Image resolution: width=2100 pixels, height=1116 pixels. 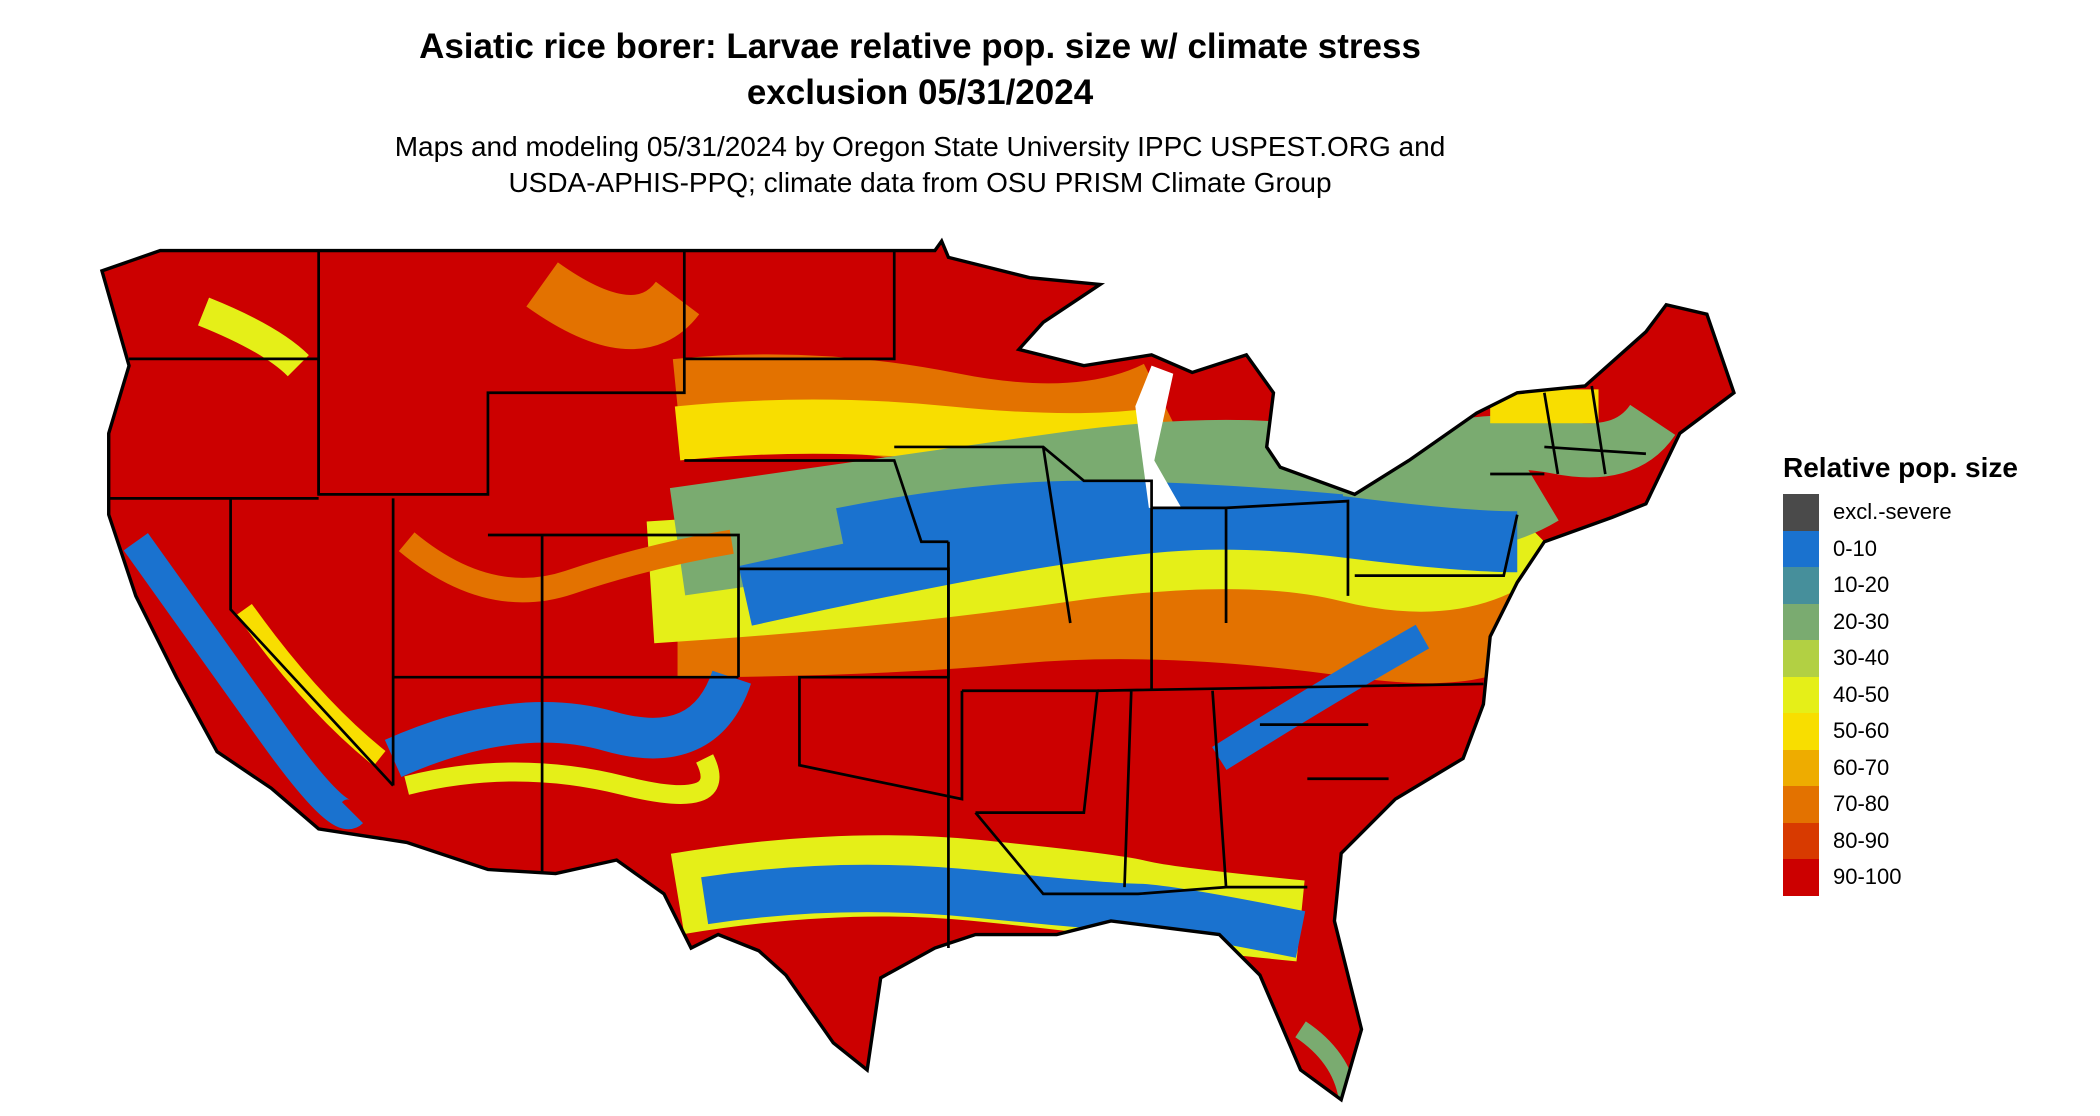 What do you see at coordinates (1900, 621) in the screenshot?
I see `legend-item: 20-30` at bounding box center [1900, 621].